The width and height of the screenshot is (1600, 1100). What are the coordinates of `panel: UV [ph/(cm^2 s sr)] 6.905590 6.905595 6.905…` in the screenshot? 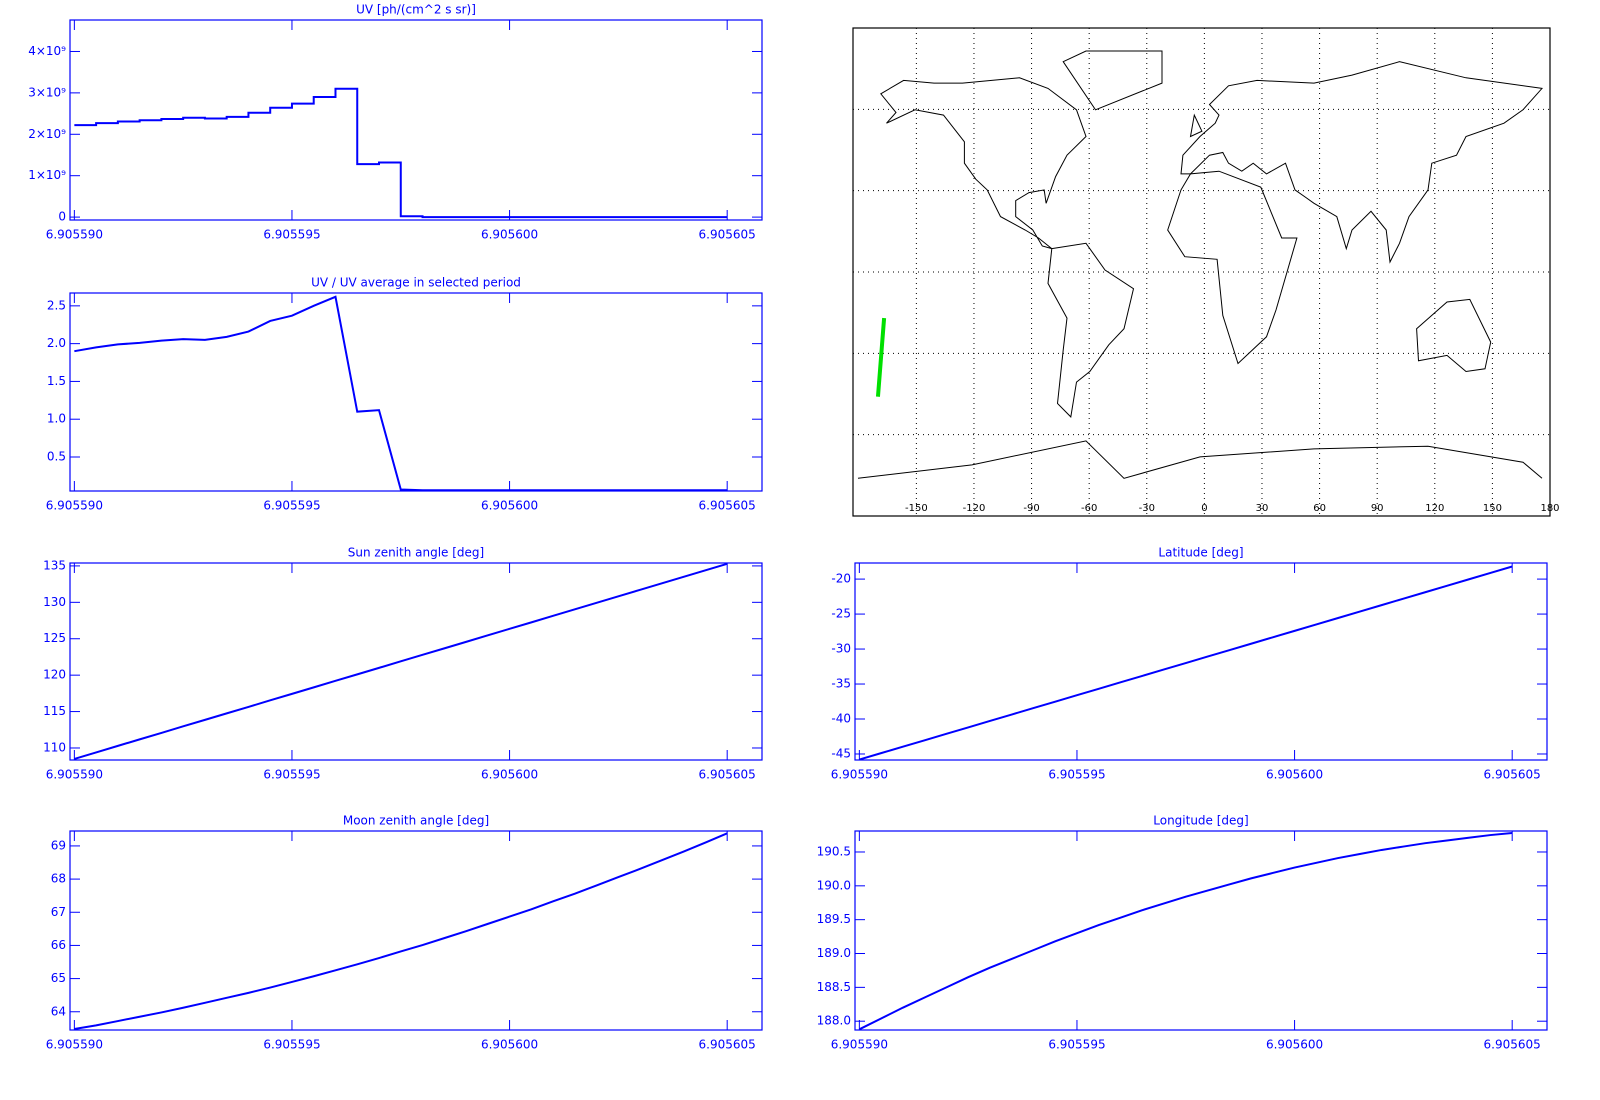 It's located at (395, 122).